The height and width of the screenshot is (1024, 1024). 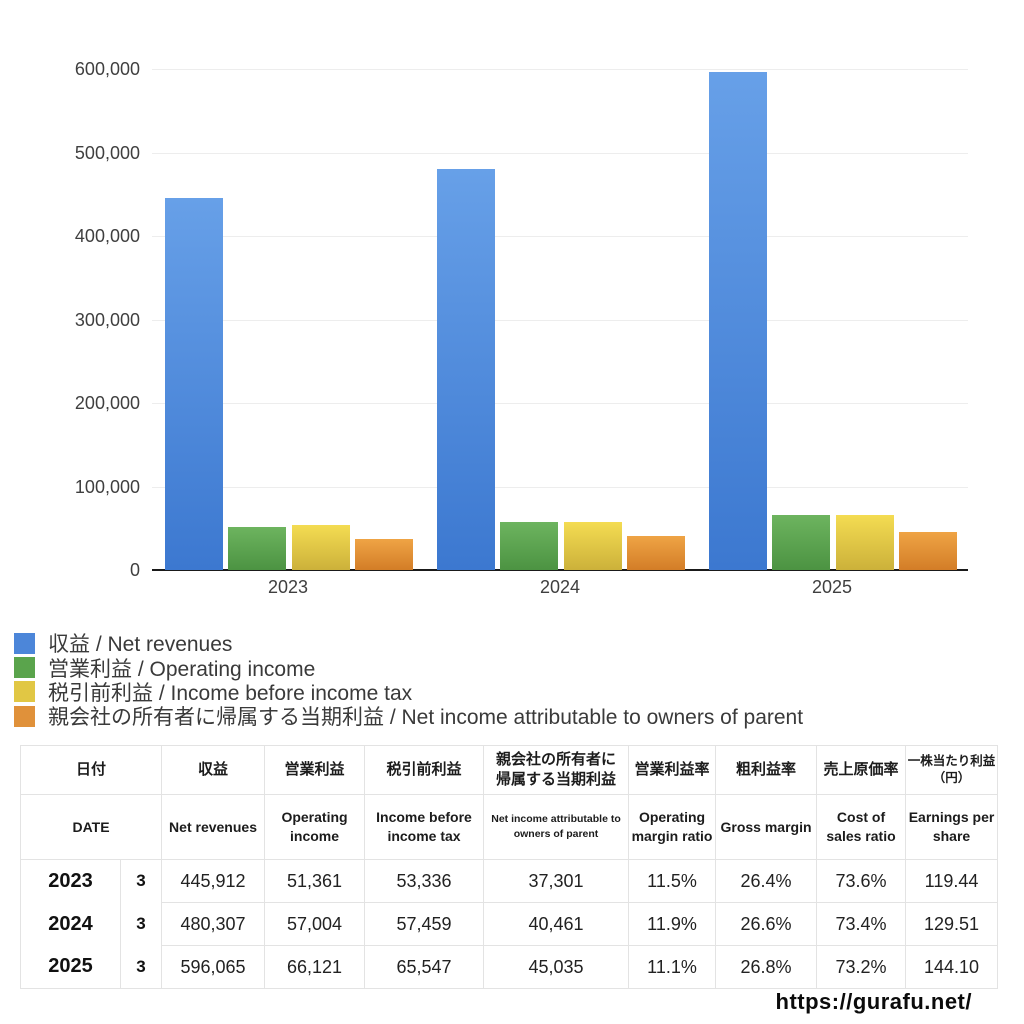 I want to click on y-axis-tick-label: 200,000, so click(x=107, y=403).